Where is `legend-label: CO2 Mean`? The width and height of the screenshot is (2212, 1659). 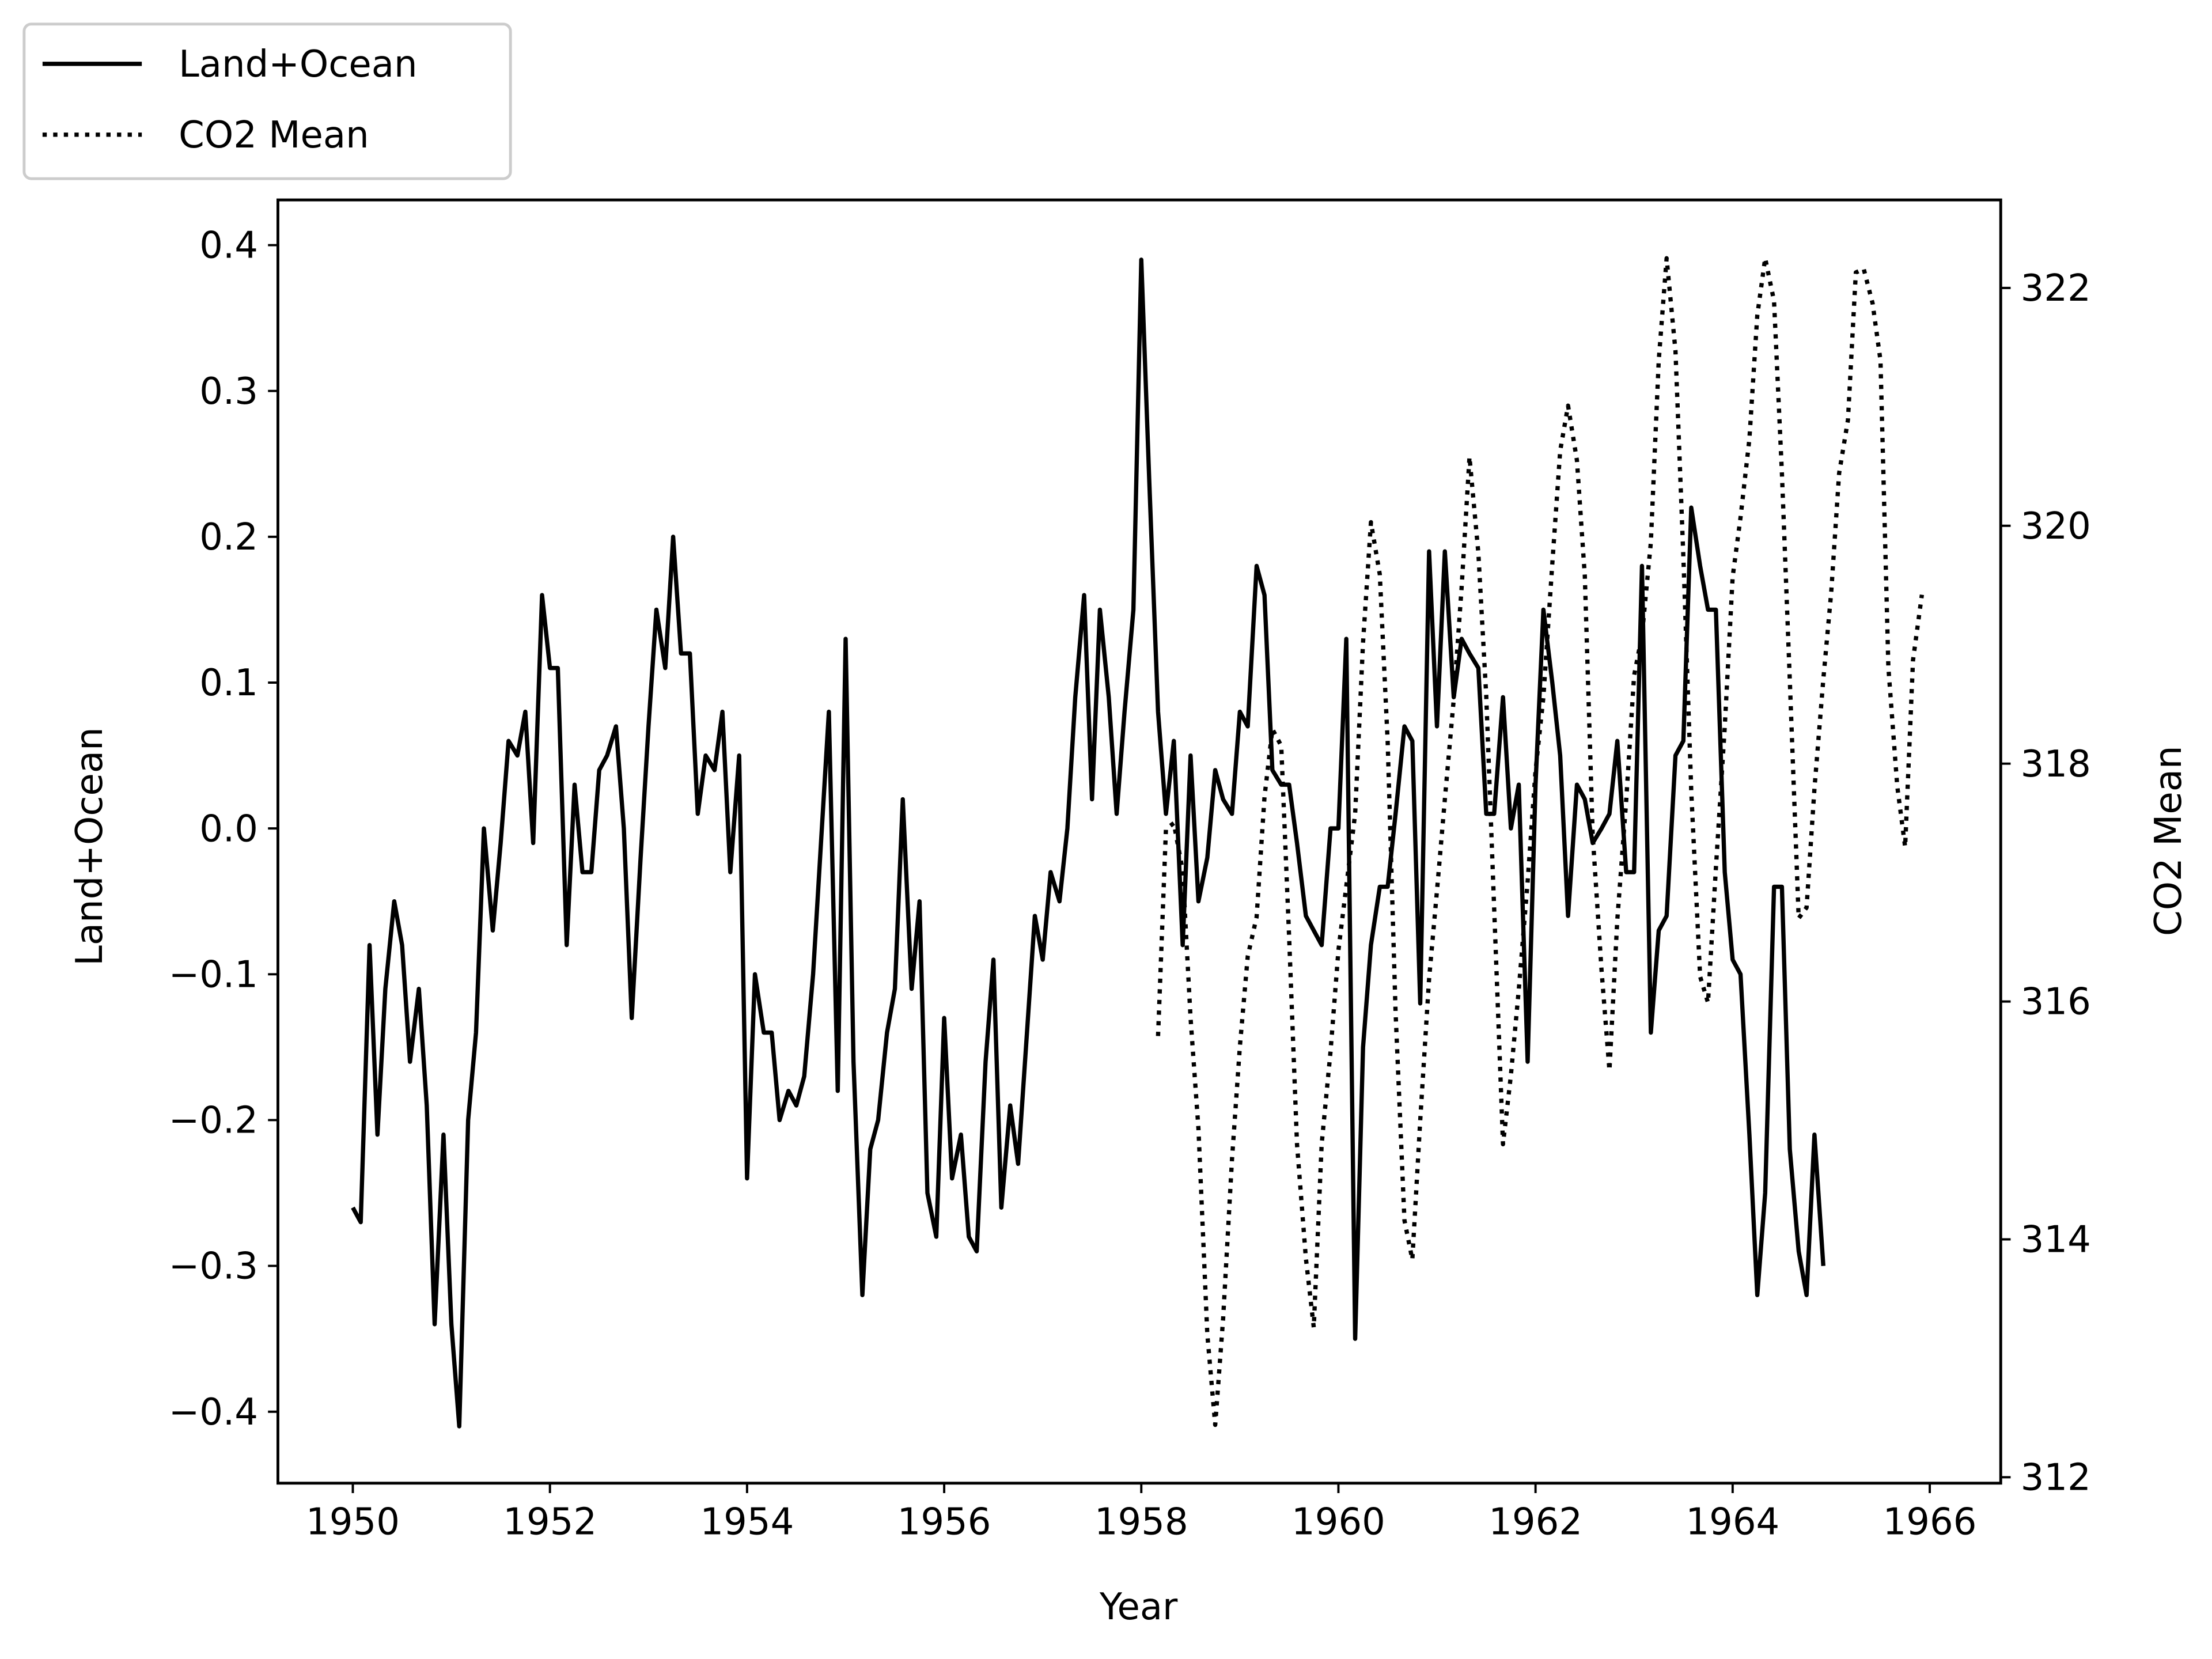
legend-label: CO2 Mean is located at coordinates (274, 135).